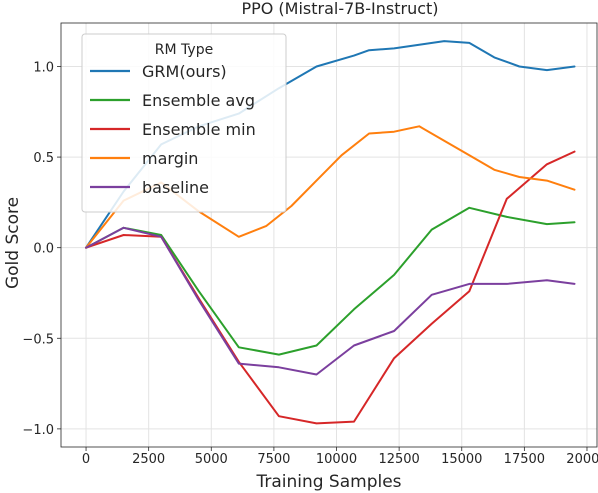 This screenshot has height=493, width=598. Describe the element at coordinates (13, 243) in the screenshot. I see `y-axis-label: Gold Score` at that location.